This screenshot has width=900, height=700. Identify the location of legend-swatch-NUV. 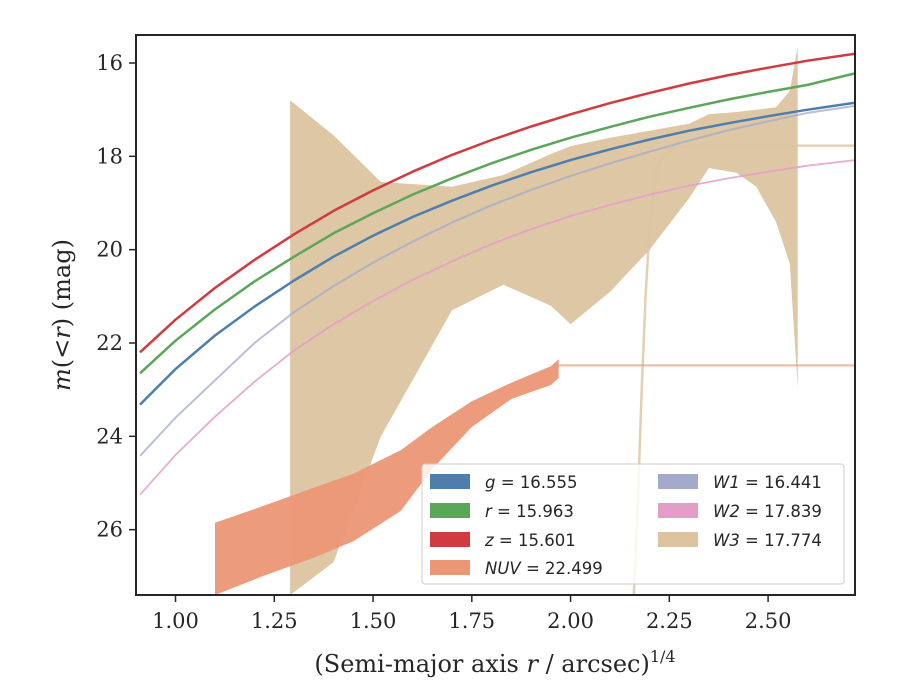
(450, 567).